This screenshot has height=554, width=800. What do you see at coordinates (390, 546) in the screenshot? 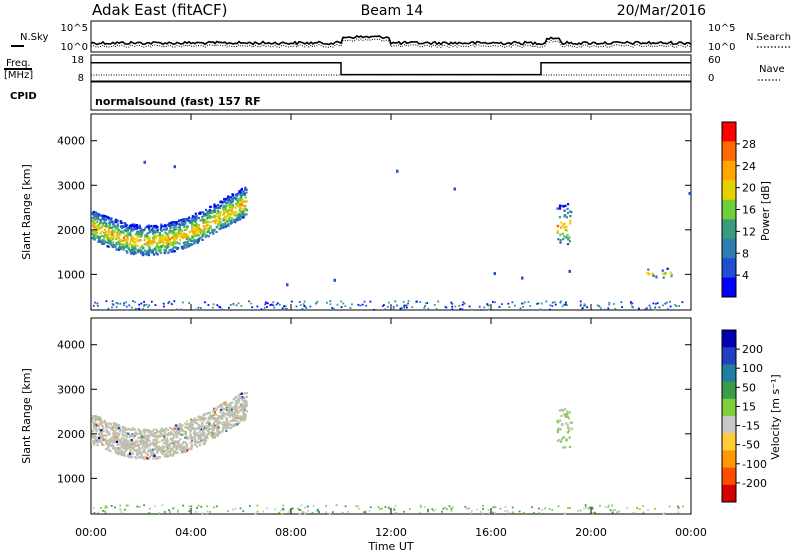
I see `time-axis-label: Time UT` at bounding box center [390, 546].